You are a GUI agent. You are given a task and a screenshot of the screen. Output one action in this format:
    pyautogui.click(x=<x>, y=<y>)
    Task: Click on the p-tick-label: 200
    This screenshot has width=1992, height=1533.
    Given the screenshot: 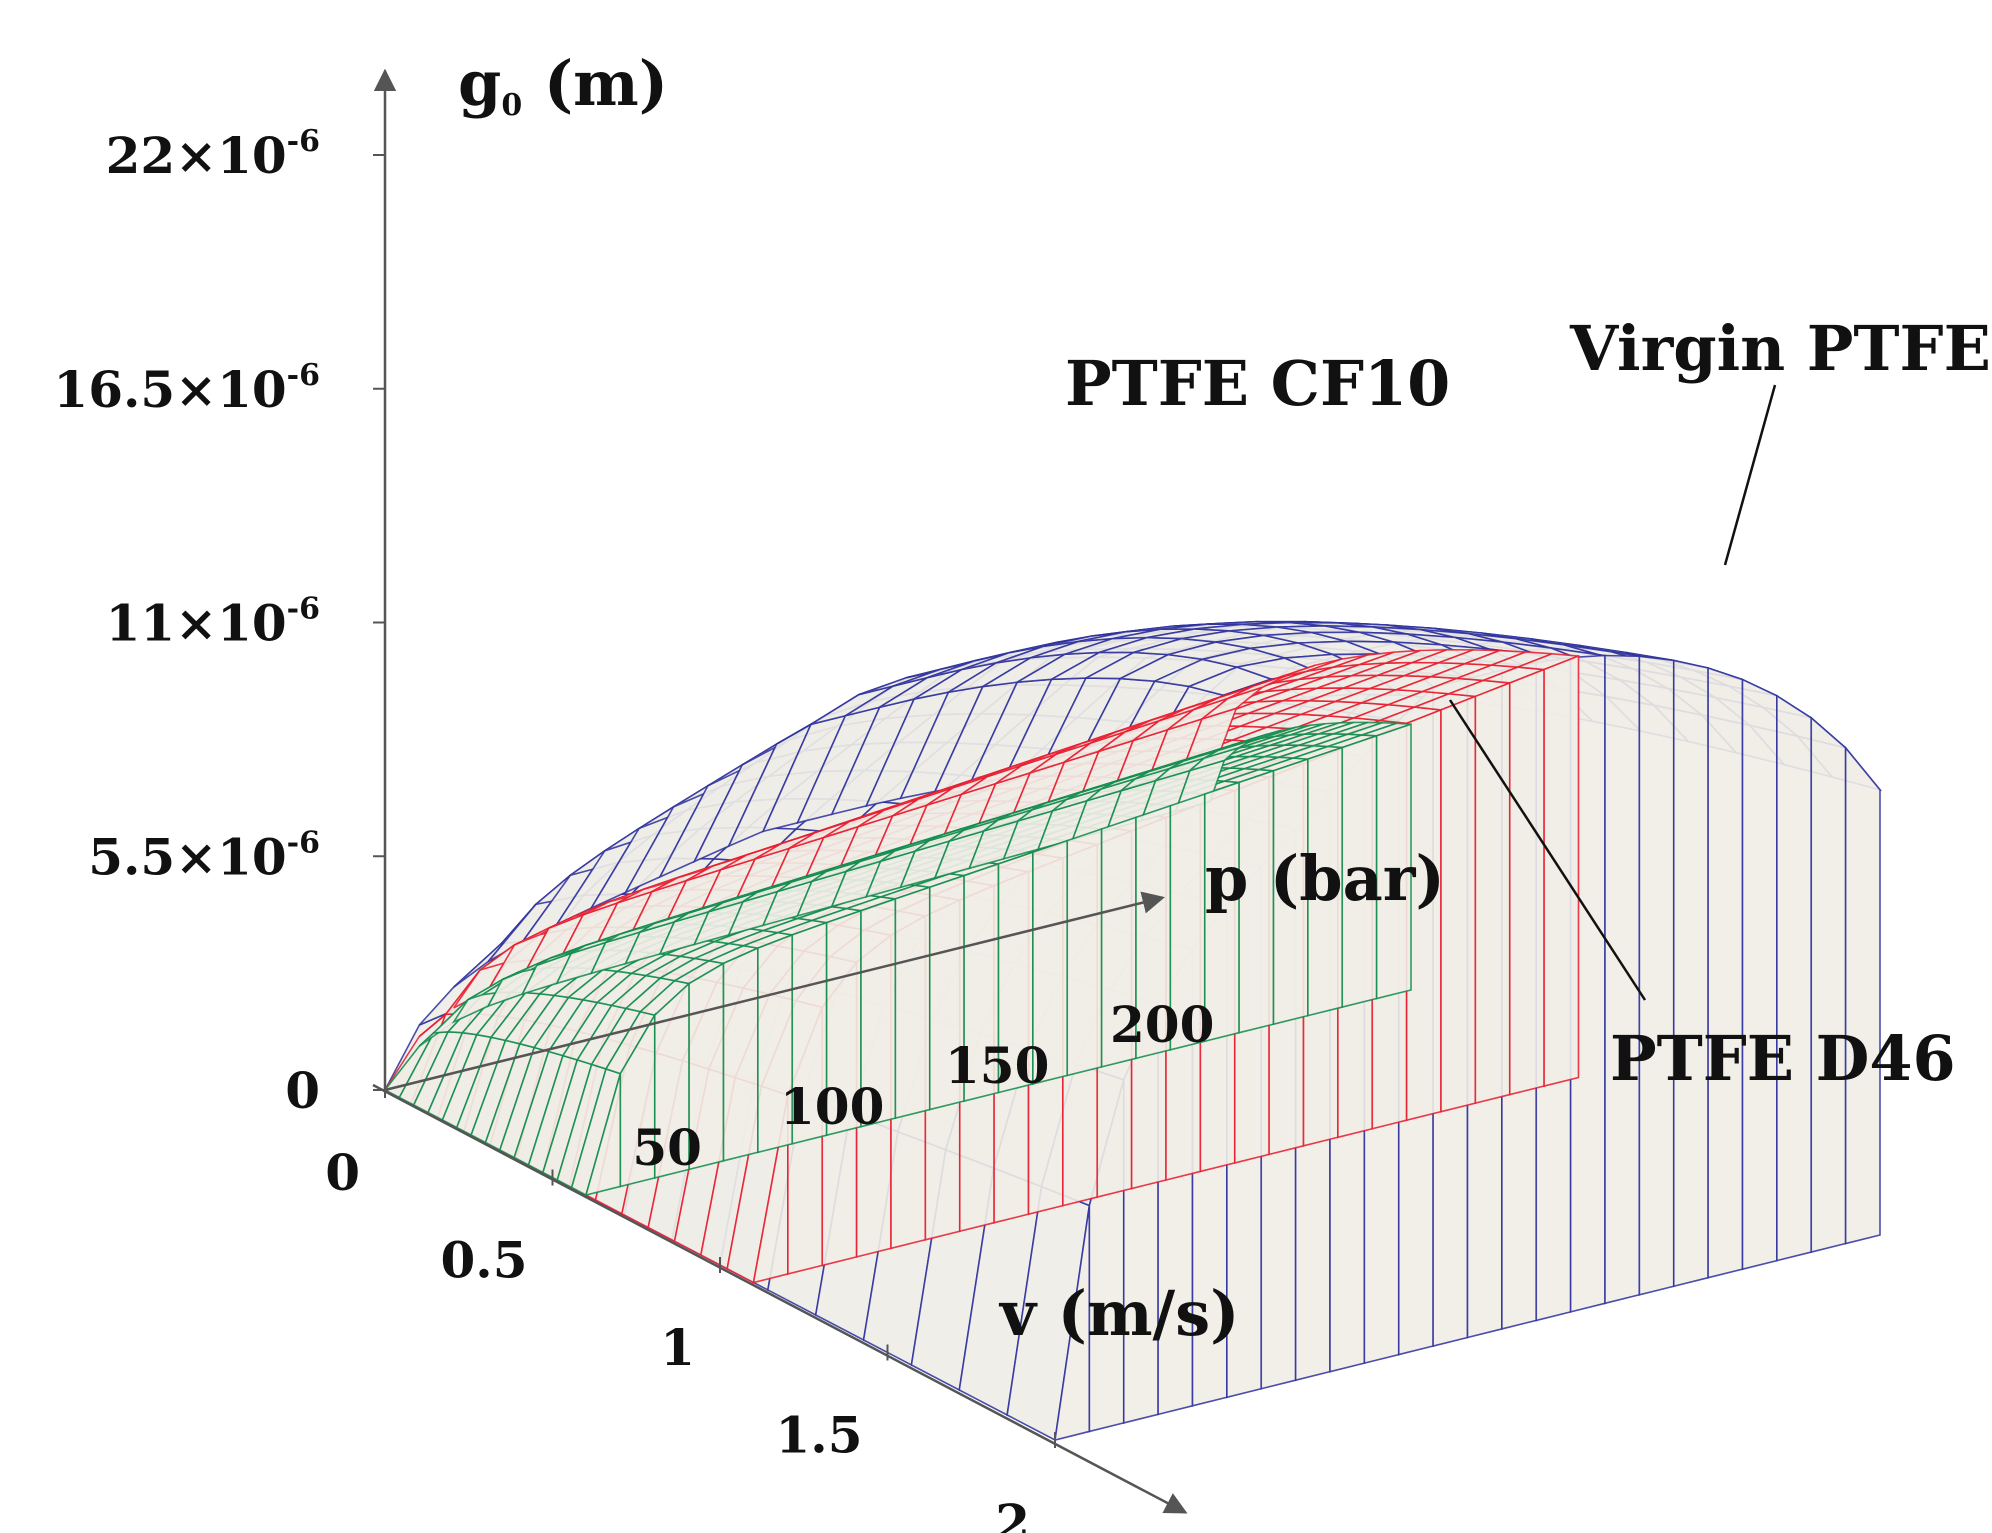 What is the action you would take?
    pyautogui.click(x=1162, y=1024)
    